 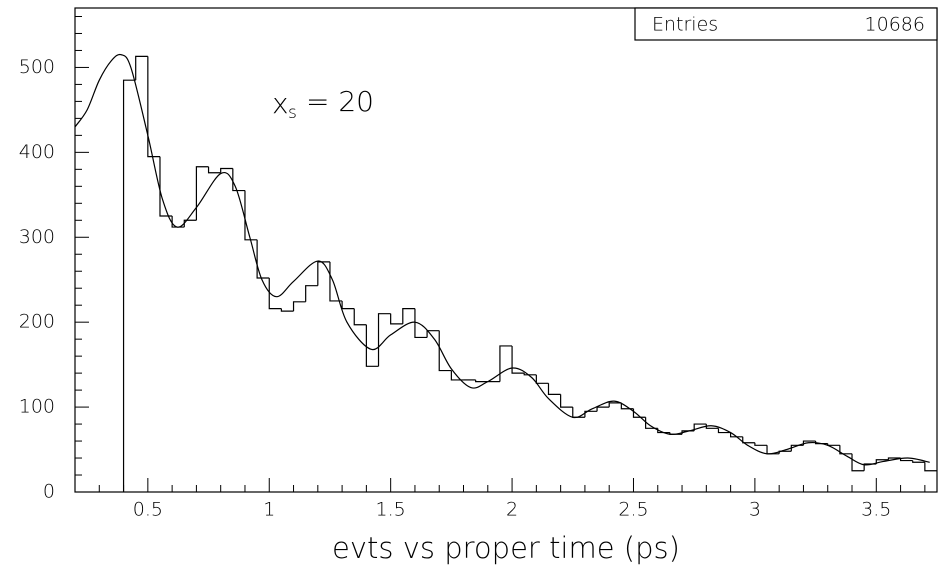 What do you see at coordinates (269, 510) in the screenshot?
I see `x-tick-label: 1` at bounding box center [269, 510].